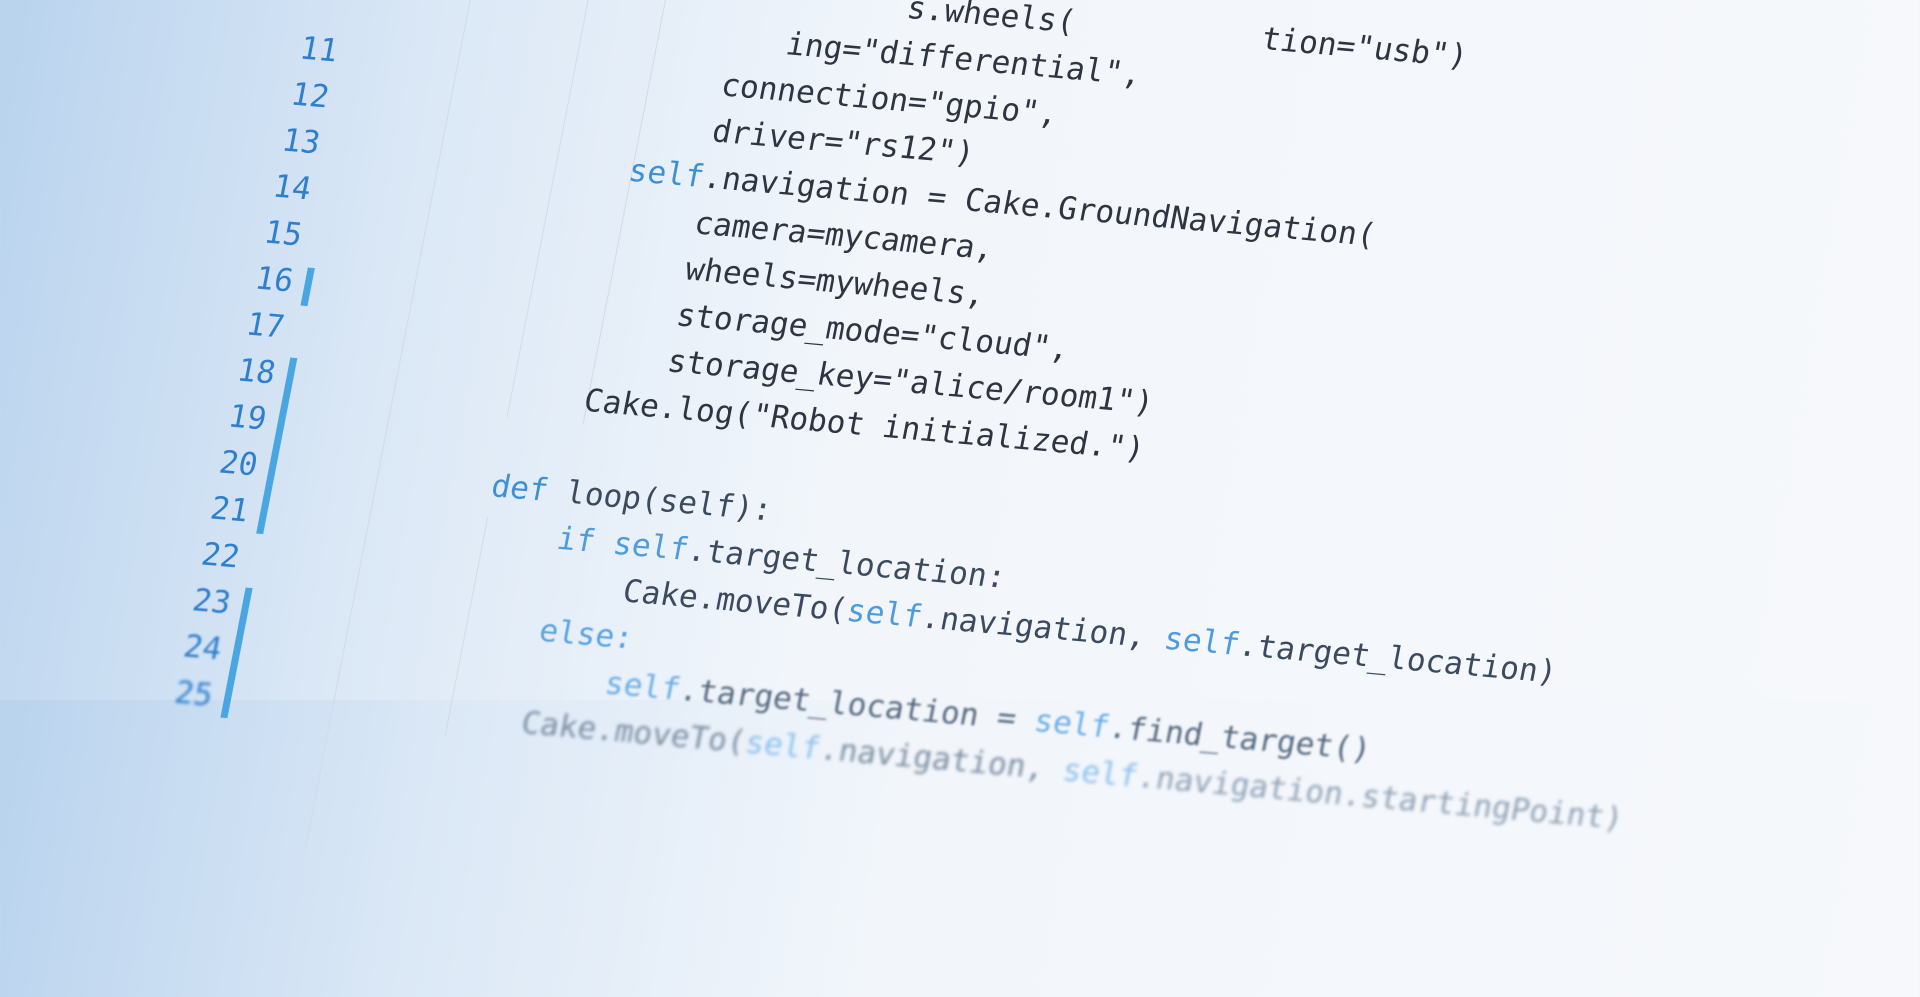  I want to click on code-token: .target_location), so click(1397, 658).